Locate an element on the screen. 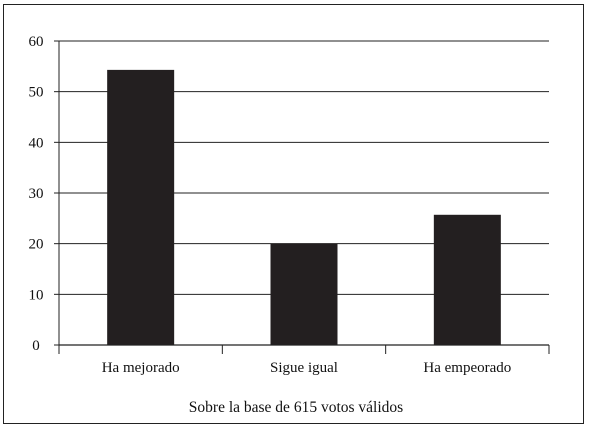  y-tick-label: 60 is located at coordinates (36, 42).